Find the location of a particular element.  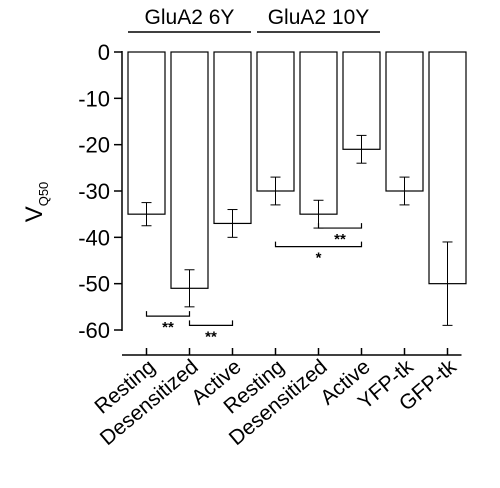

y-tick-label: 0 is located at coordinates (104, 52).